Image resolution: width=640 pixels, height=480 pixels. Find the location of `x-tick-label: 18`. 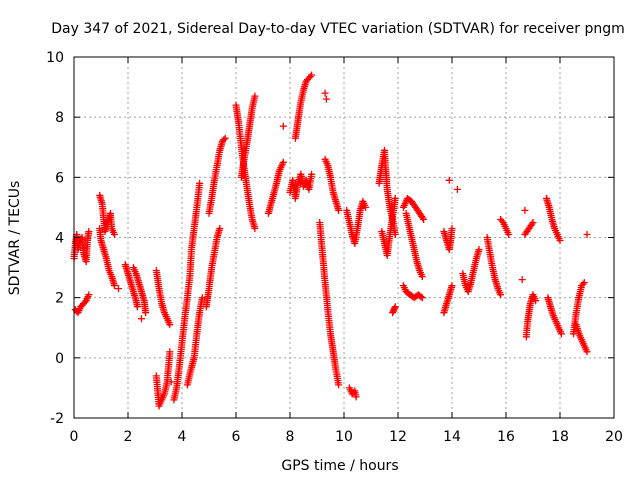

x-tick-label: 18 is located at coordinates (560, 437).